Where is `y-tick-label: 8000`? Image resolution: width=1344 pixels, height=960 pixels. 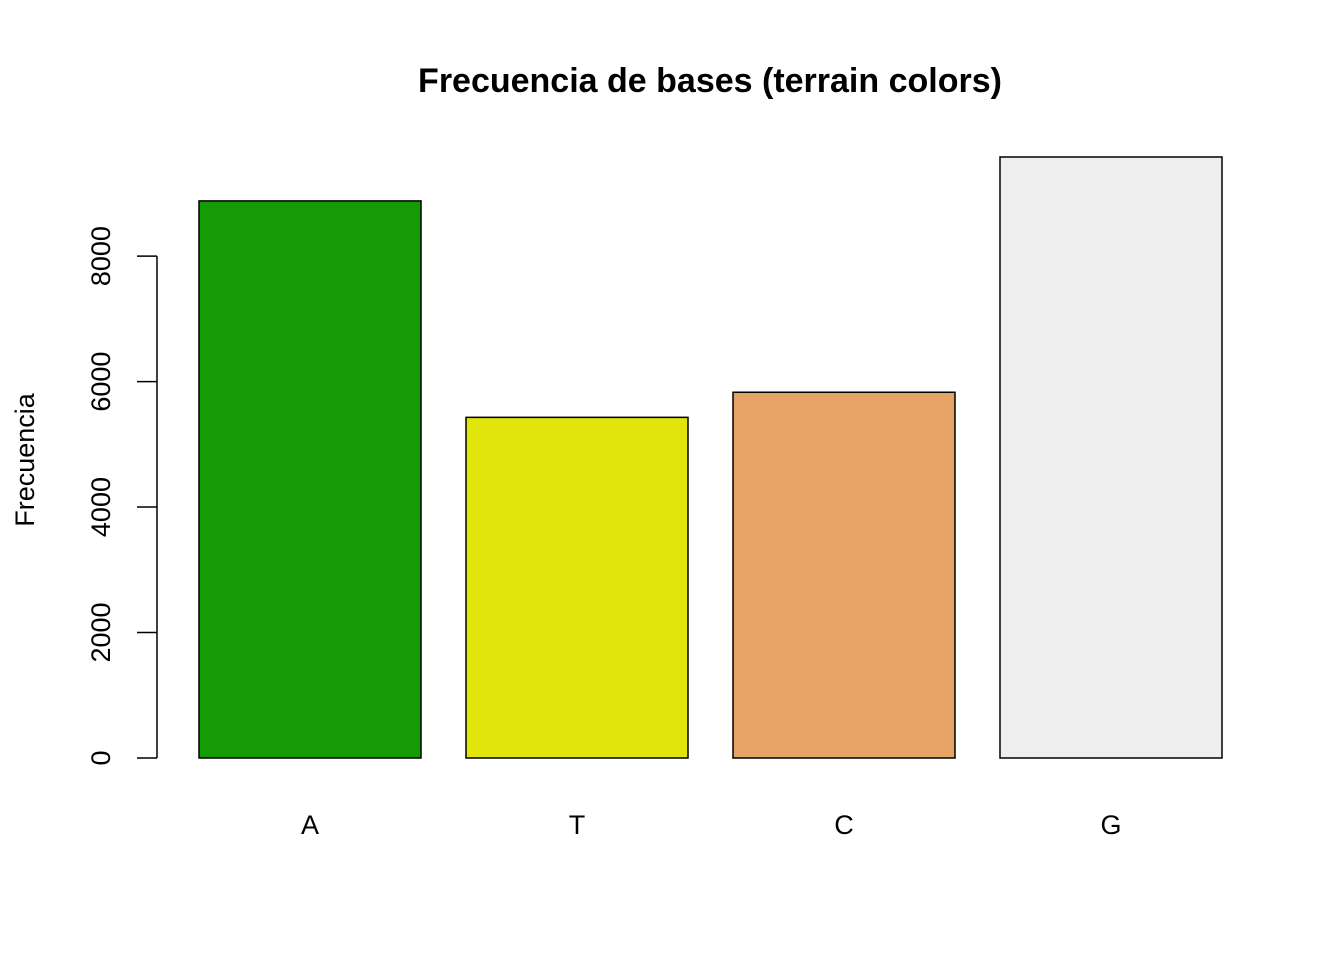 y-tick-label: 8000 is located at coordinates (101, 256).